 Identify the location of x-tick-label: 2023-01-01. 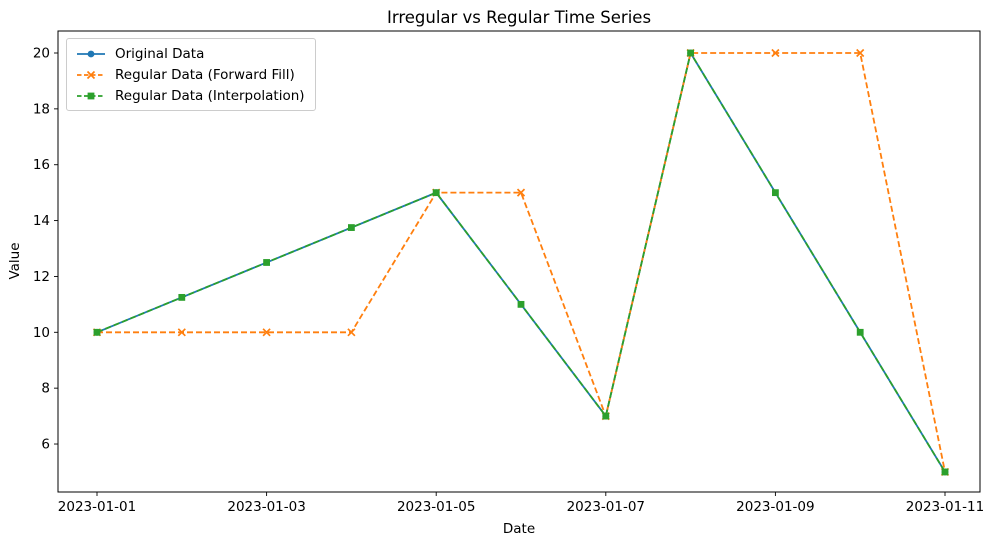
(97, 507).